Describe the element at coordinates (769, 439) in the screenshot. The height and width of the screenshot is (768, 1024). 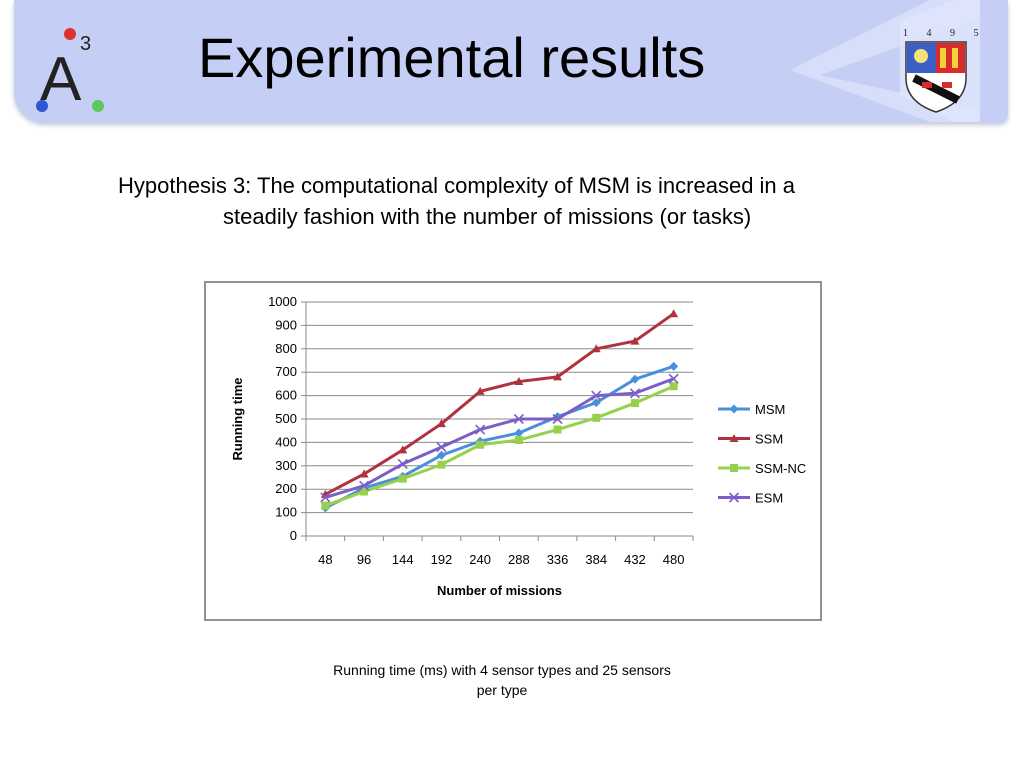
I see `legend-label-ssm: SSM` at that location.